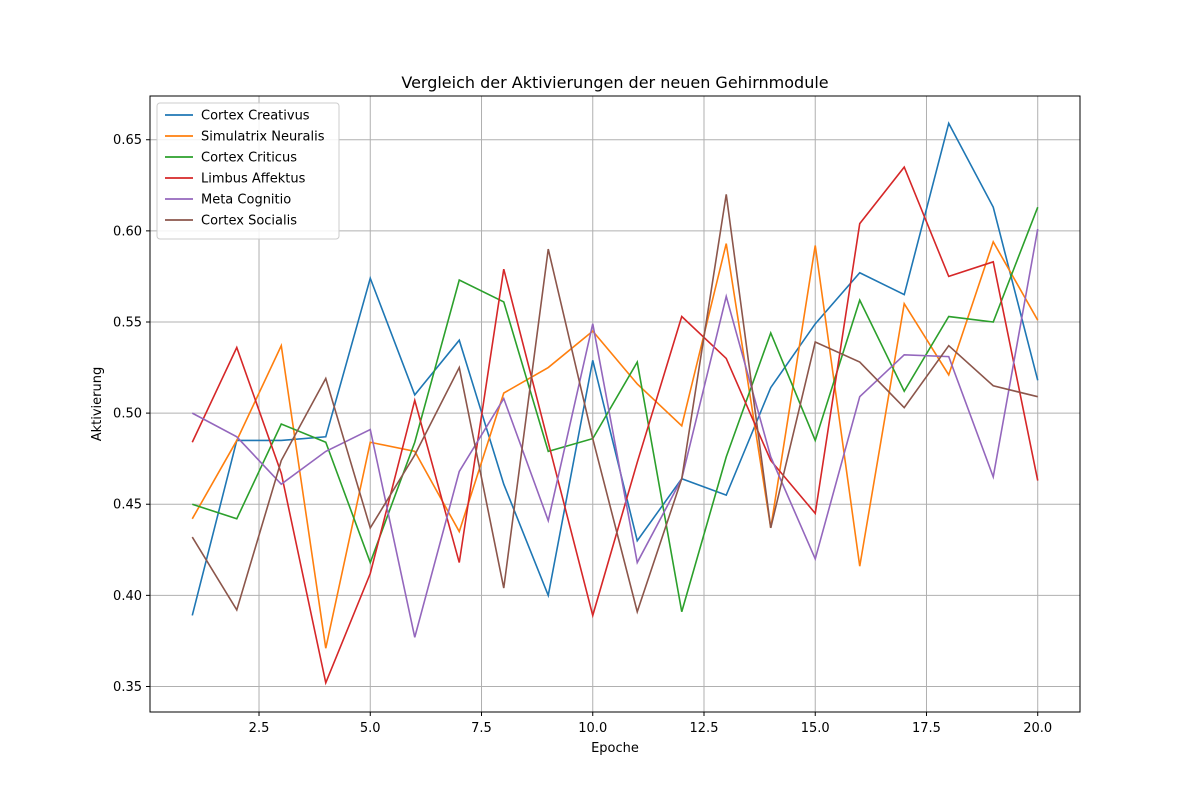  I want to click on y-tick-label: 0.60, so click(127, 231).